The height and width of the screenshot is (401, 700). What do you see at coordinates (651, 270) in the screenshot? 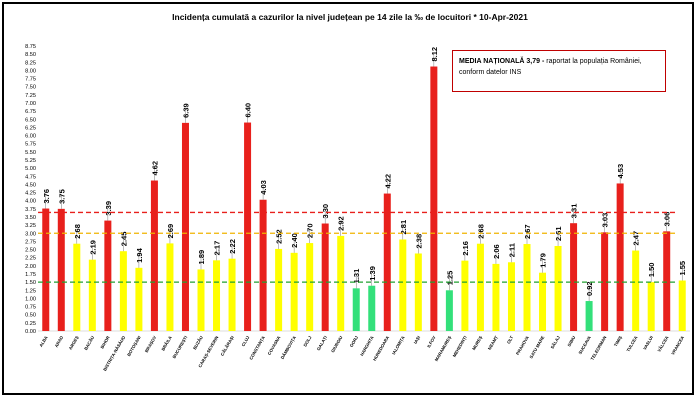
I see `value-label: 1.50` at bounding box center [651, 270].